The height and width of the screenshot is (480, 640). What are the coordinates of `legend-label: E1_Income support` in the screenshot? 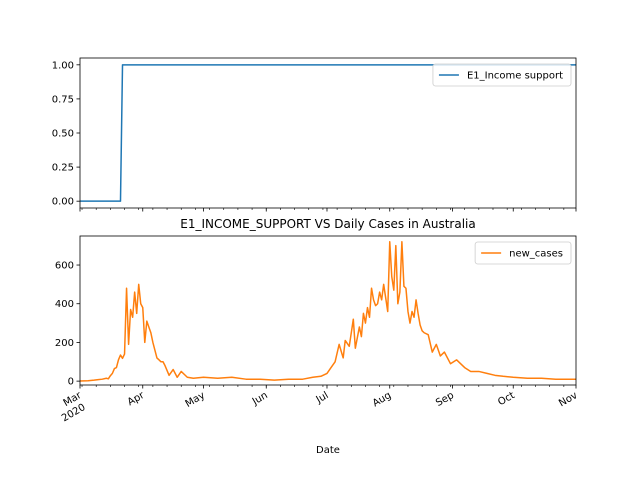 It's located at (515, 76).